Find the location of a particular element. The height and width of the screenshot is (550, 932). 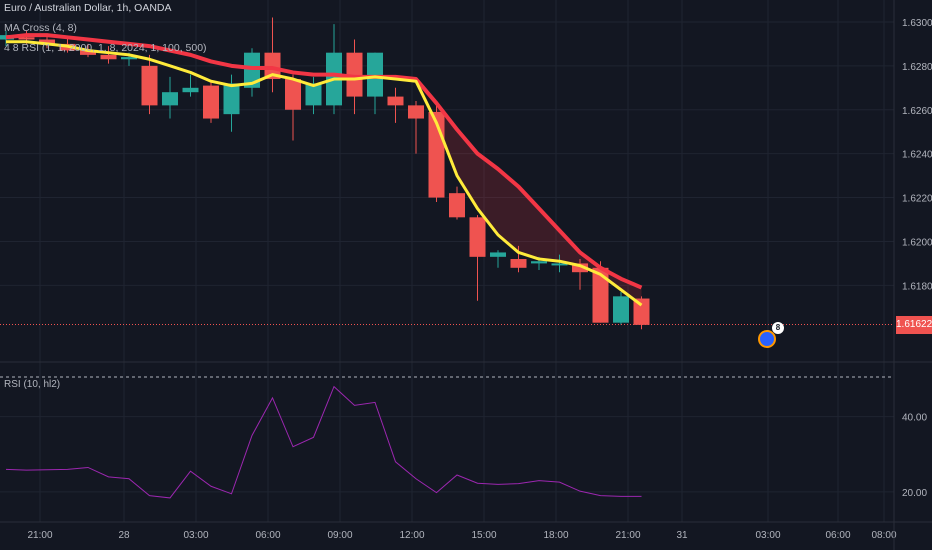

rsi-line is located at coordinates (323, 442).